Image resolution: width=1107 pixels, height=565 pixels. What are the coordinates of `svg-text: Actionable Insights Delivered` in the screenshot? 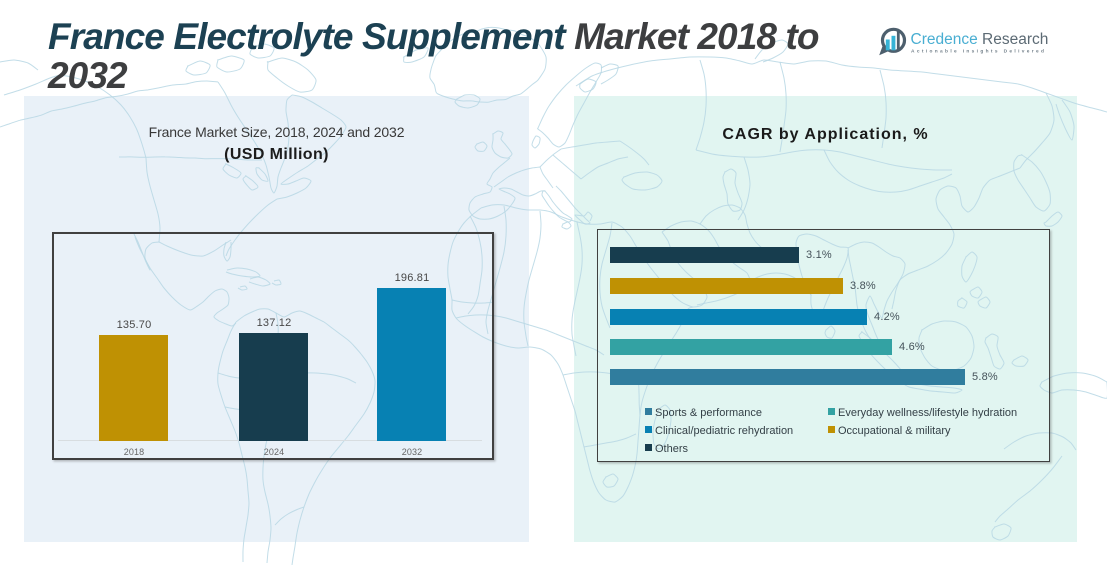 It's located at (978, 52).